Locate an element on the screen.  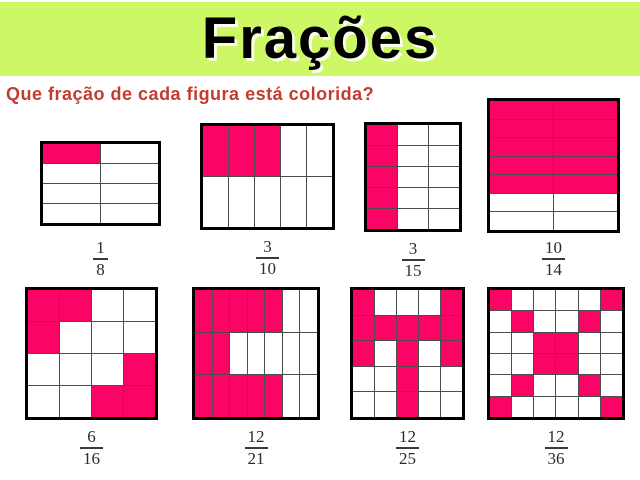
fraction-label: 6 16 is located at coordinates (91, 448).